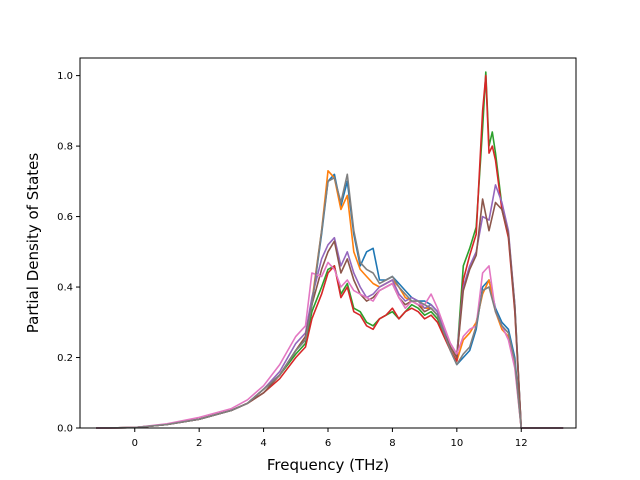 The height and width of the screenshot is (480, 640). I want to click on x-axis-label: Frequency (THz), so click(328, 465).